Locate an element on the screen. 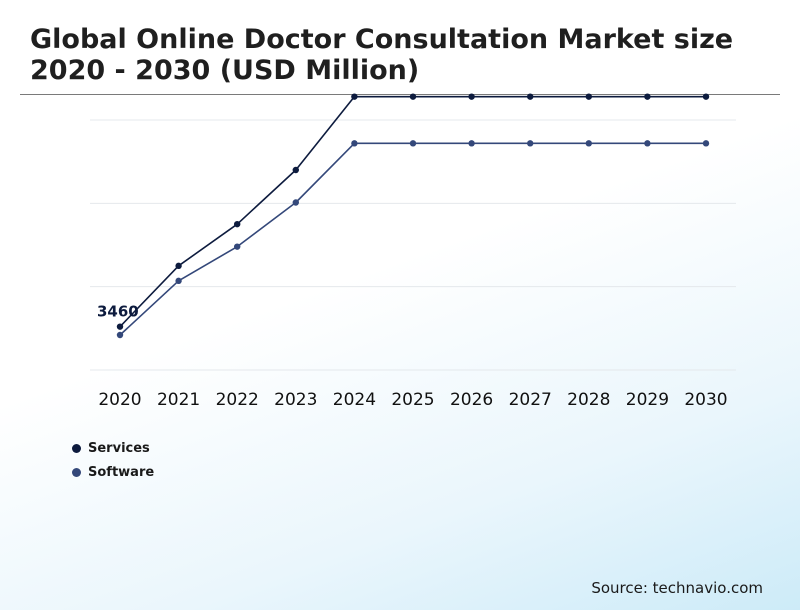  legend-item-services: Services is located at coordinates (113, 448).